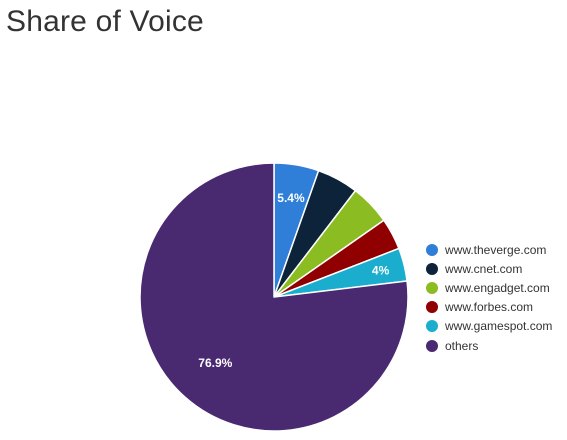 The height and width of the screenshot is (440, 567). What do you see at coordinates (497, 287) in the screenshot?
I see `legend-label: www.engadget.com` at bounding box center [497, 287].